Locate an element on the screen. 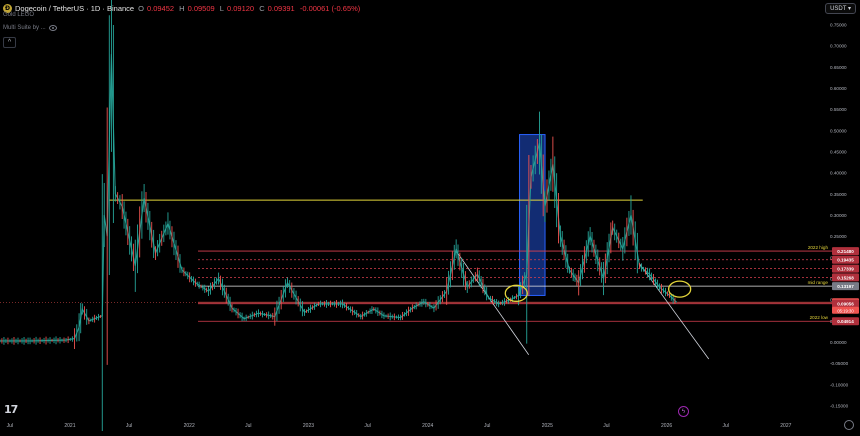  y-tick-label: 0.35000 is located at coordinates (838, 194).